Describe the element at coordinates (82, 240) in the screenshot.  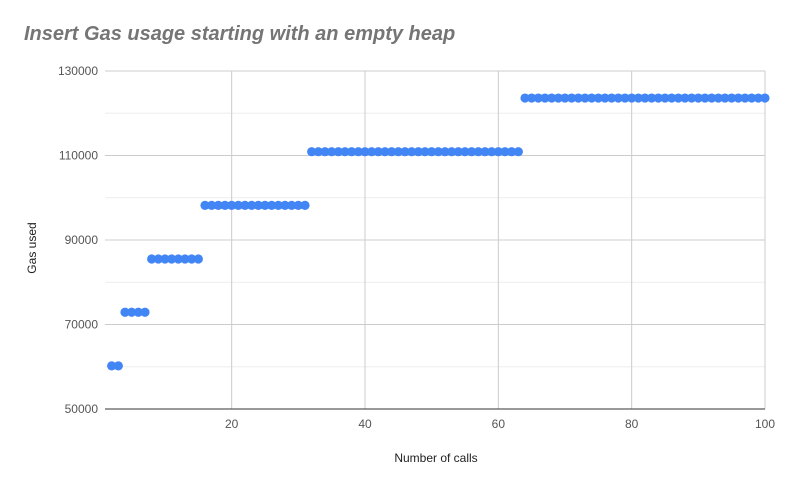
I see `y-tick-label: 90000` at that location.